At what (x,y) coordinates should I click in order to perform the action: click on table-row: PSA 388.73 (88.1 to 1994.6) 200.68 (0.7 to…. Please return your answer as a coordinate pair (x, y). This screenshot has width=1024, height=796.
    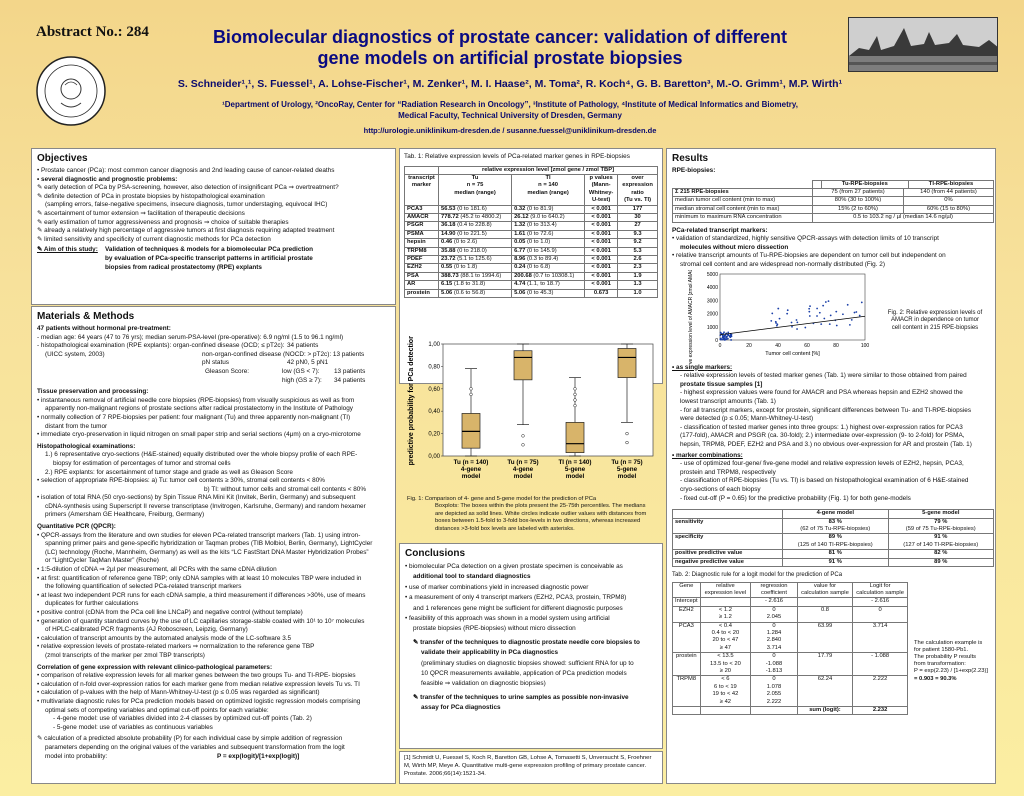
    Looking at the image, I should click on (531, 276).